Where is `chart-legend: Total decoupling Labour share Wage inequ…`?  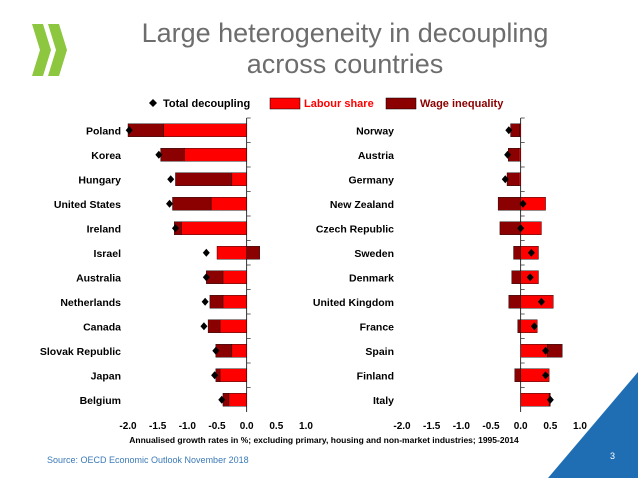 chart-legend: Total decoupling Labour share Wage inequ… is located at coordinates (326, 103).